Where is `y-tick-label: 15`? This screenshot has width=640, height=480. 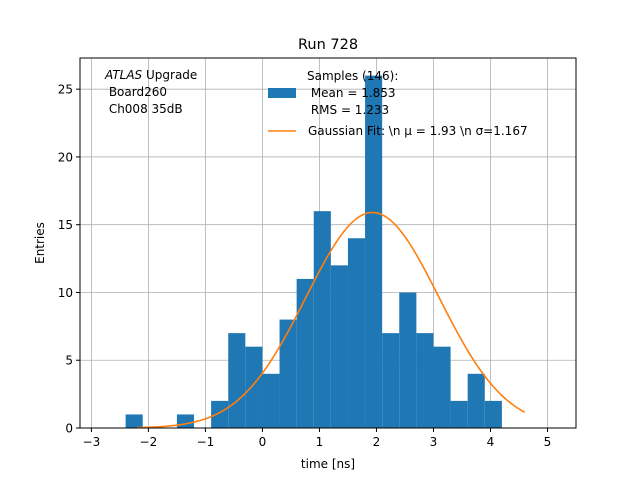 y-tick-label: 15 is located at coordinates (65, 225).